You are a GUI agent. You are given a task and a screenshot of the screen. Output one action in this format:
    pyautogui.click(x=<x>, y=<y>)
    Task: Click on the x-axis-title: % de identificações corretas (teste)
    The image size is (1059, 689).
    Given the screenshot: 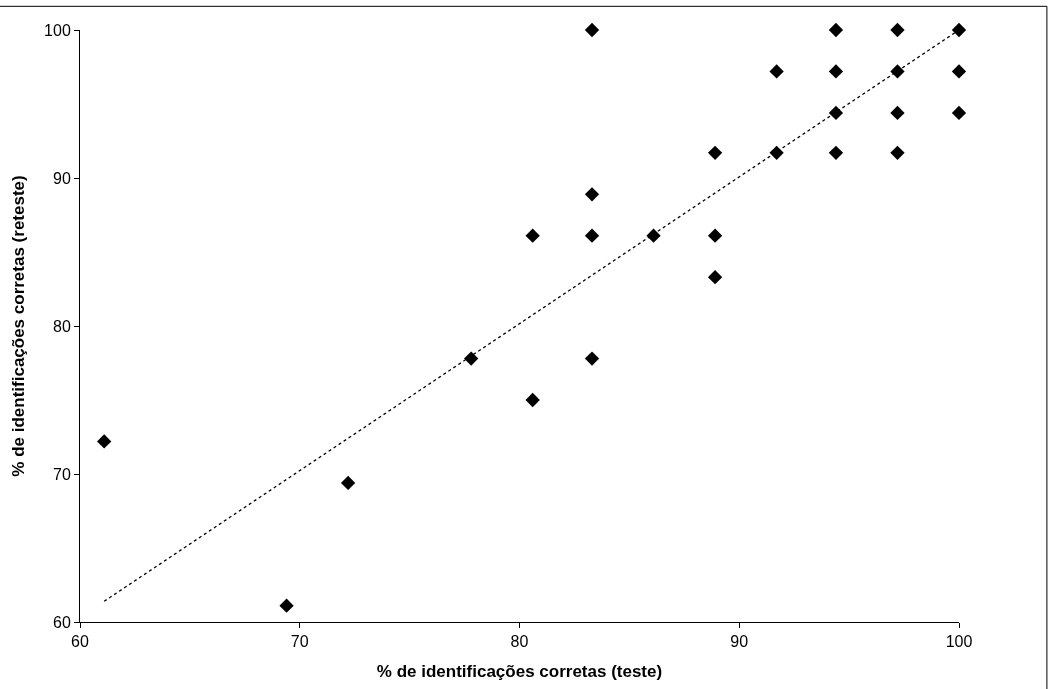 What is the action you would take?
    pyautogui.click(x=519, y=671)
    